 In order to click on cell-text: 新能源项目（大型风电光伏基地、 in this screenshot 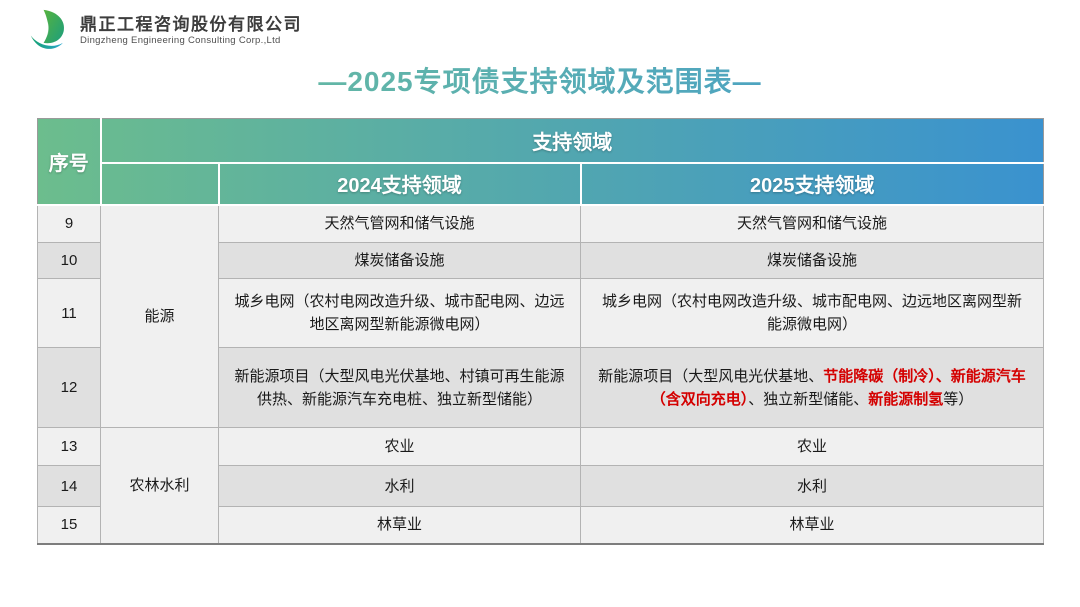, I will do `click(711, 376)`.